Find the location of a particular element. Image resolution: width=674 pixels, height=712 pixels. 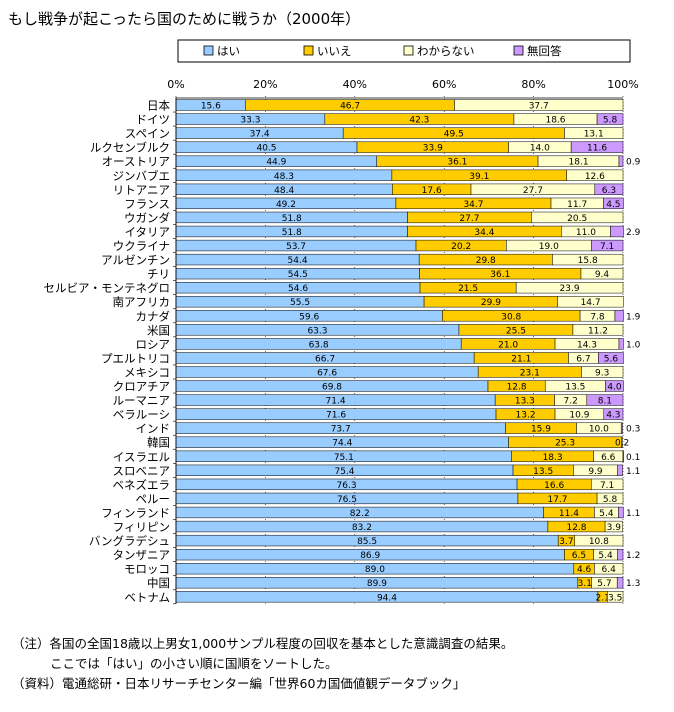

data-label: 11.0 is located at coordinates (586, 233).